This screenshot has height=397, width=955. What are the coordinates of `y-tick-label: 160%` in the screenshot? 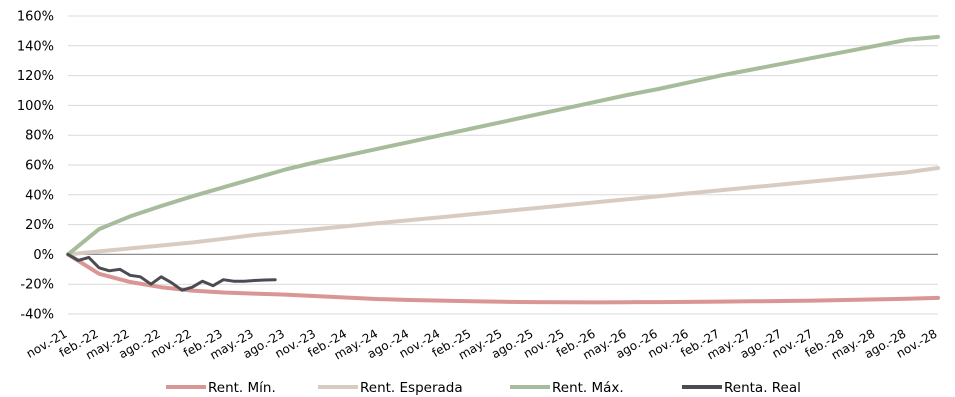 It's located at (35, 17).